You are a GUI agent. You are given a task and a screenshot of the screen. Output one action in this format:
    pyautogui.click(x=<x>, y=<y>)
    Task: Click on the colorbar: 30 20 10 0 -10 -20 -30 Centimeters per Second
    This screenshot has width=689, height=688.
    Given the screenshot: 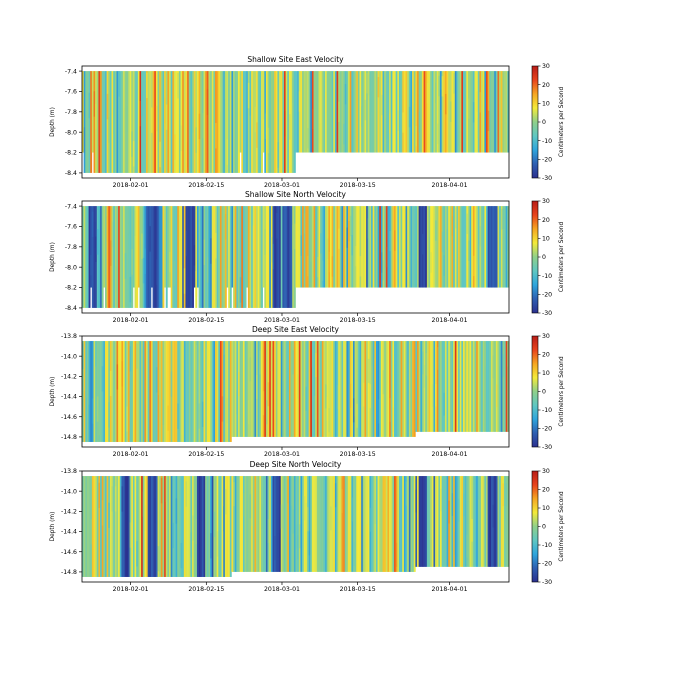 What is the action you would take?
    pyautogui.click(x=548, y=392)
    